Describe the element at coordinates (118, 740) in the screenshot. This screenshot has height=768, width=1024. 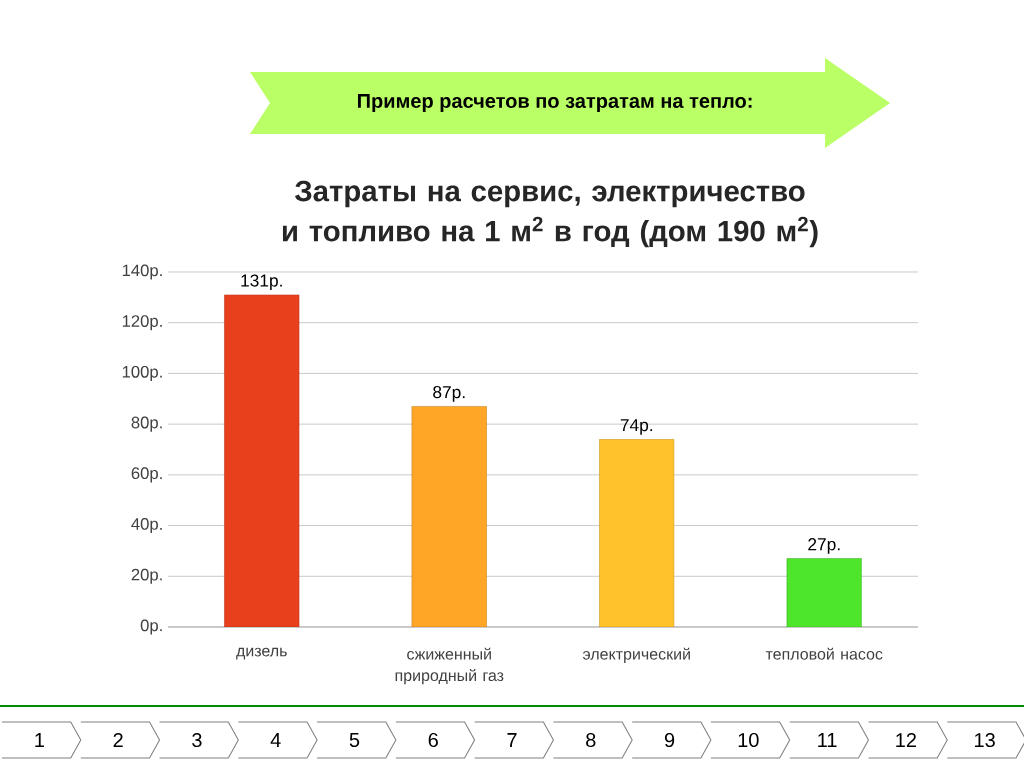
I see `text: 2` at that location.